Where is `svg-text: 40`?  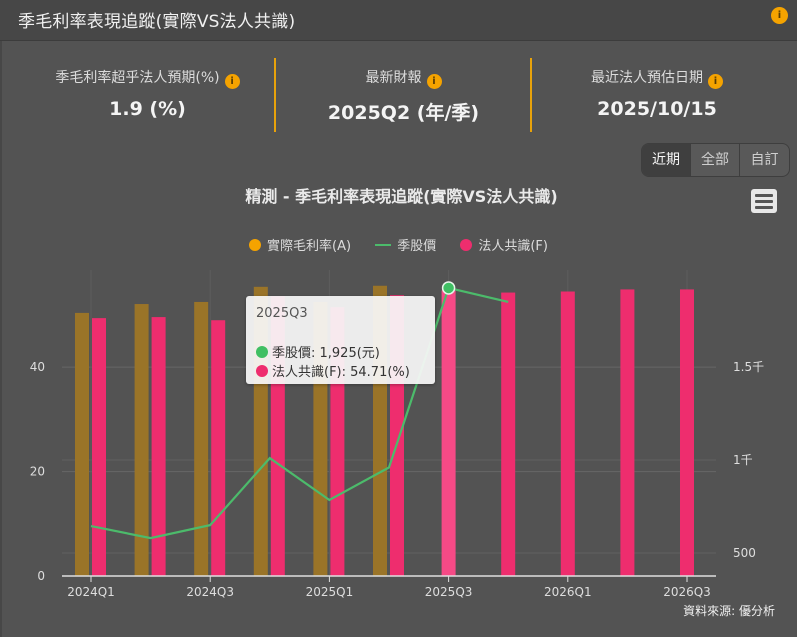 svg-text: 40 is located at coordinates (37, 367).